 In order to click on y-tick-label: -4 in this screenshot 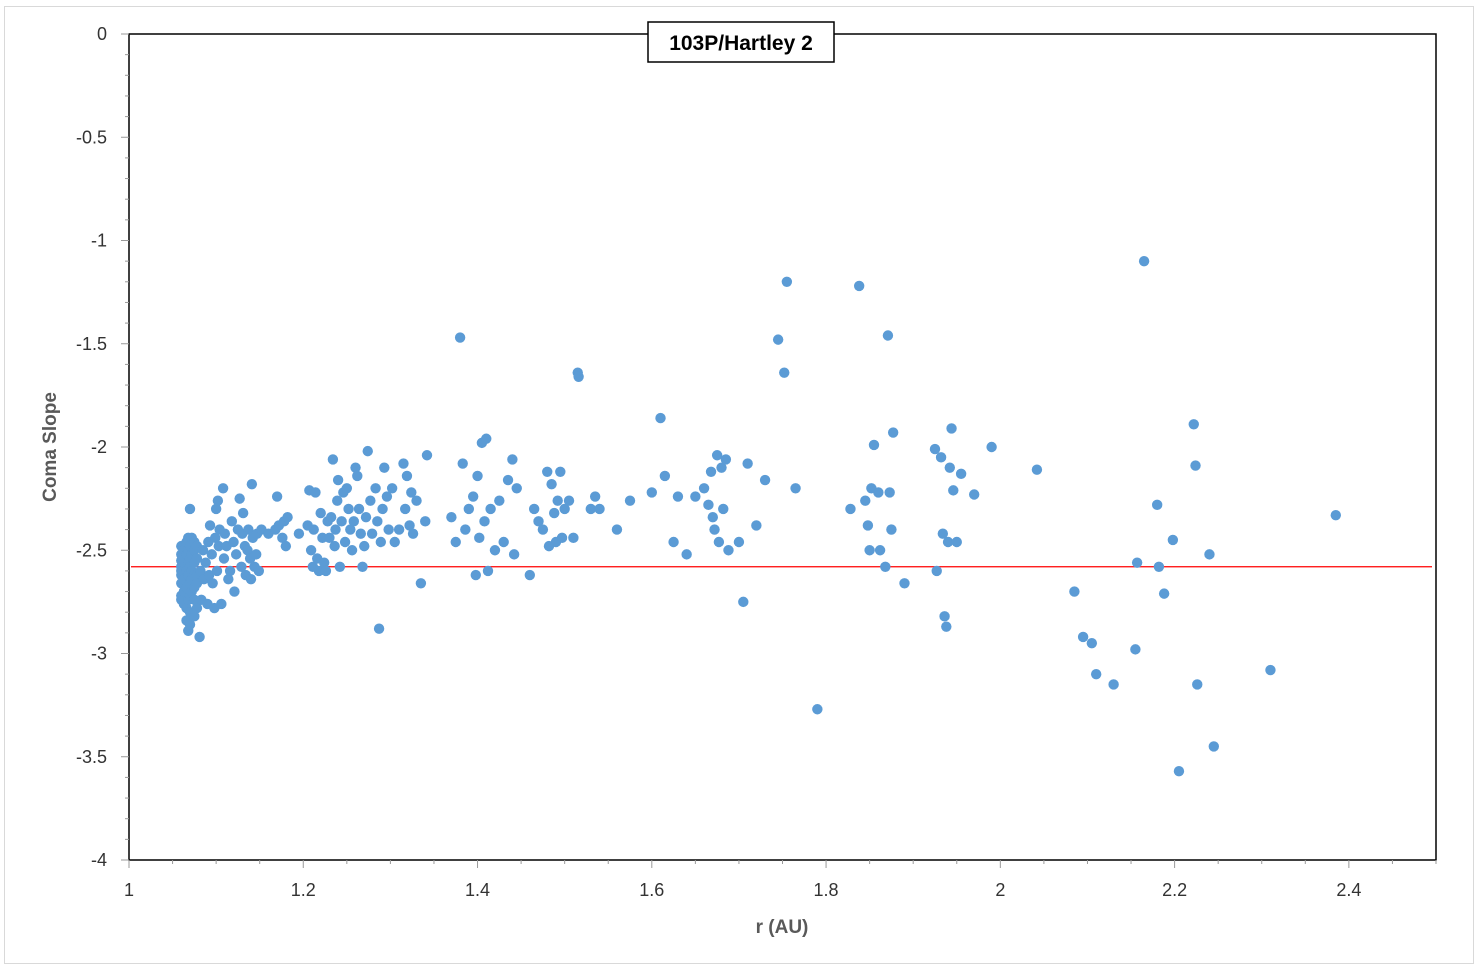, I will do `click(99, 860)`.